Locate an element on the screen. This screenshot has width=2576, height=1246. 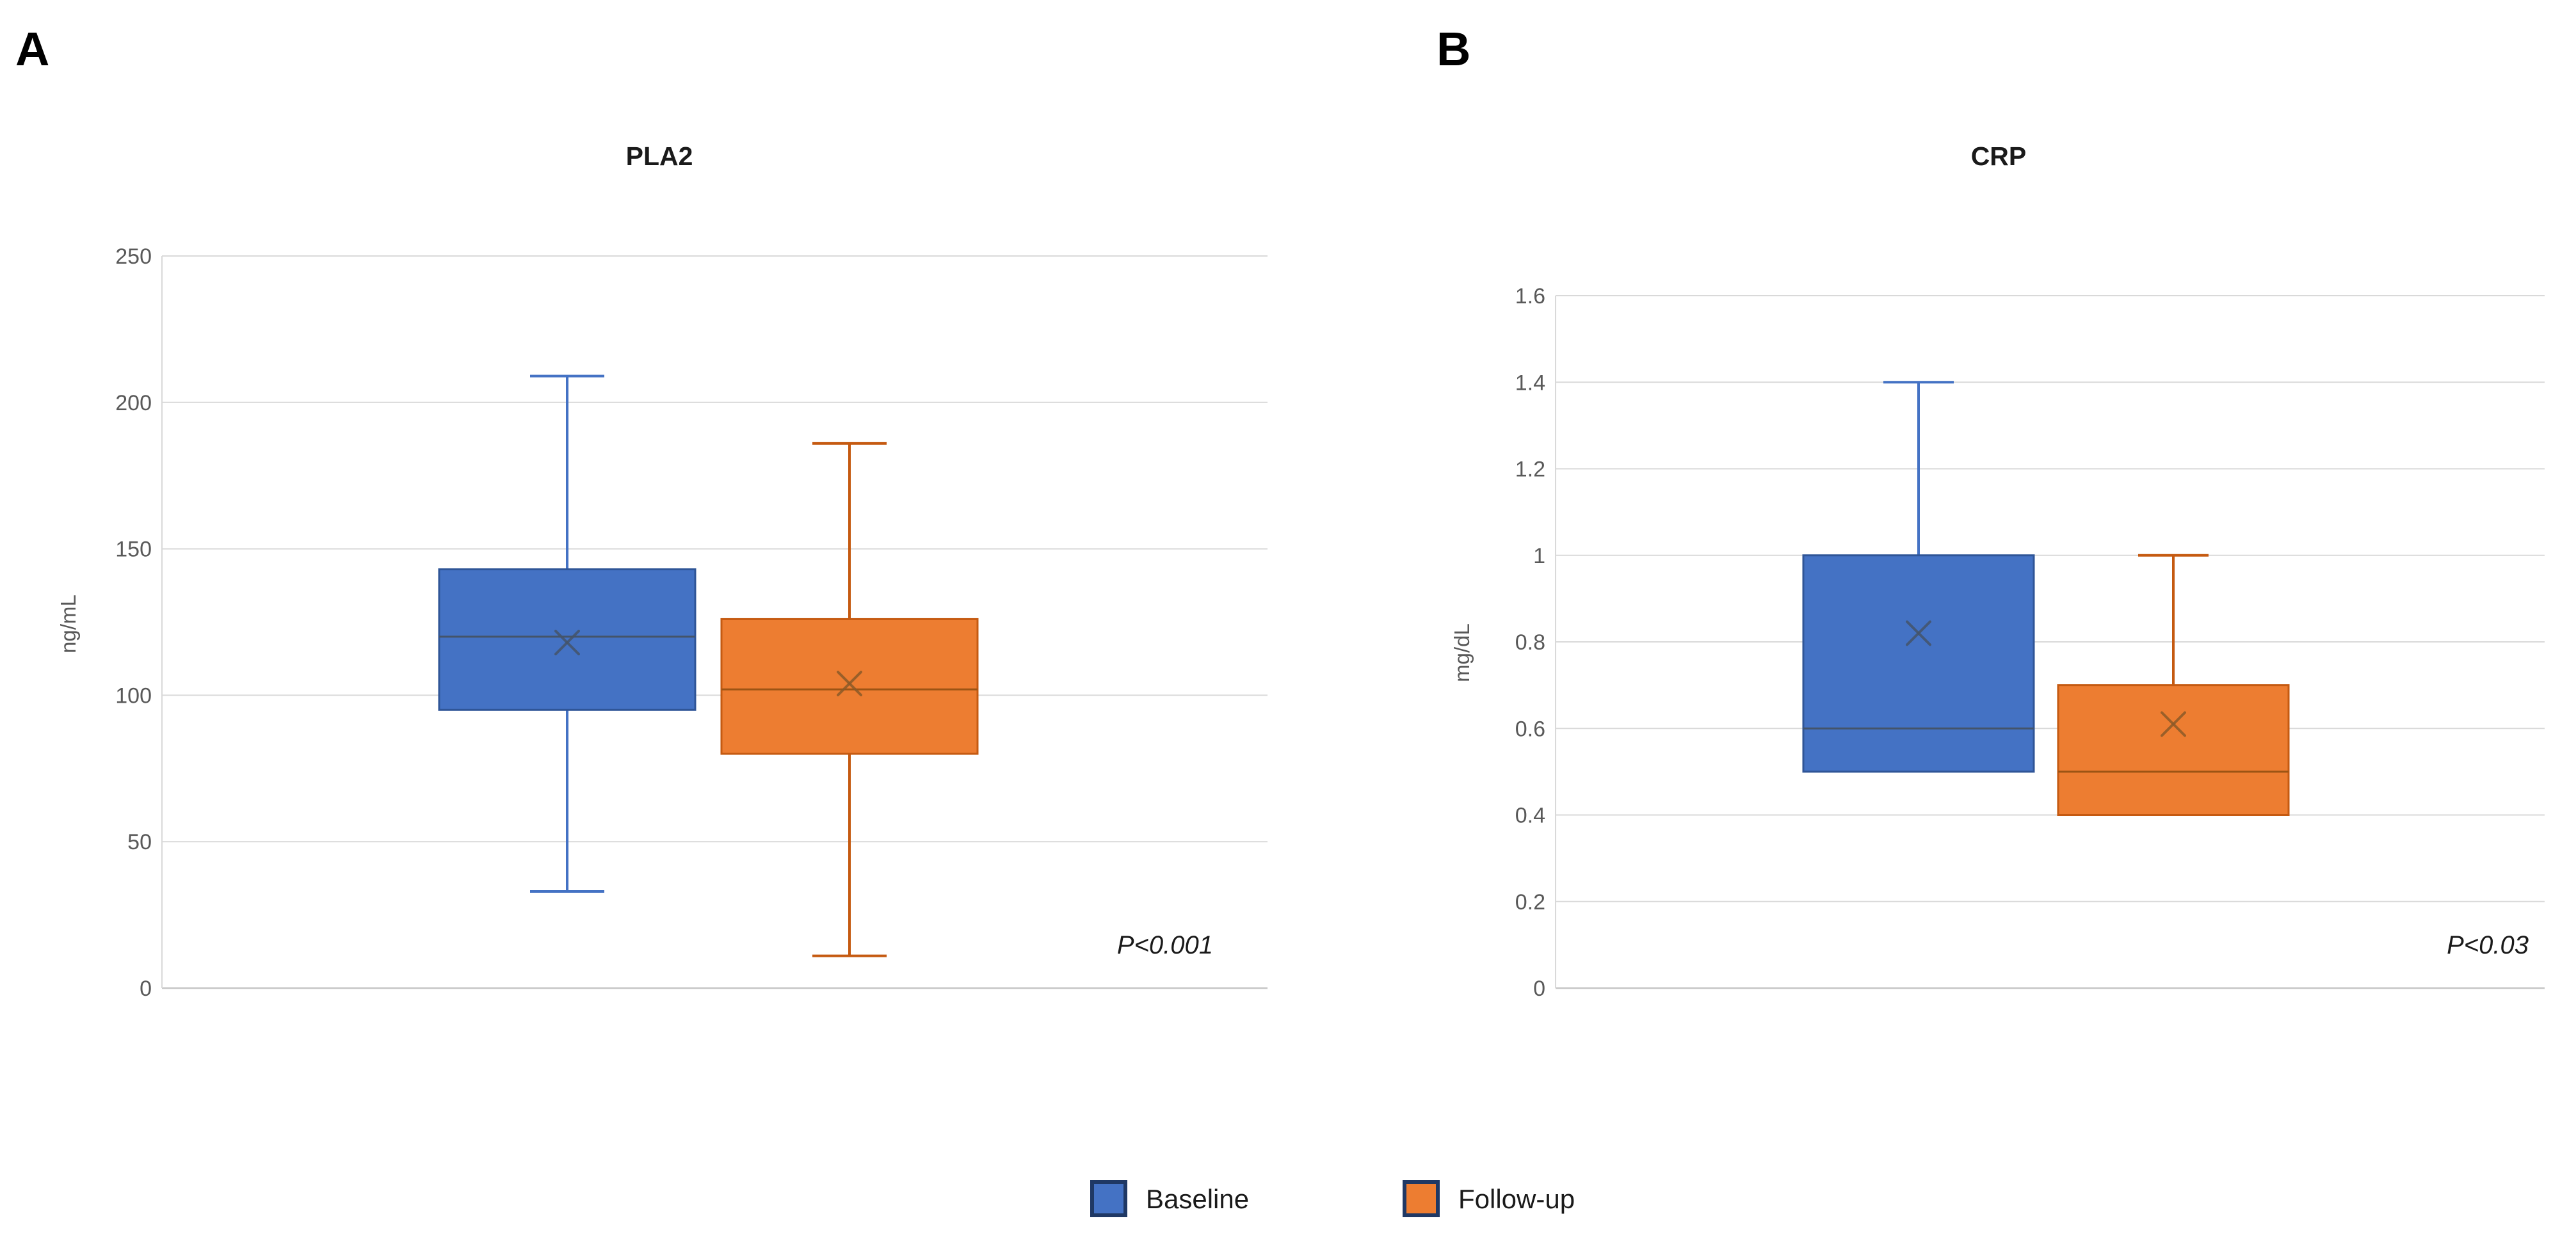
panel-a-follow-up-mean-marker-x is located at coordinates (849, 684).